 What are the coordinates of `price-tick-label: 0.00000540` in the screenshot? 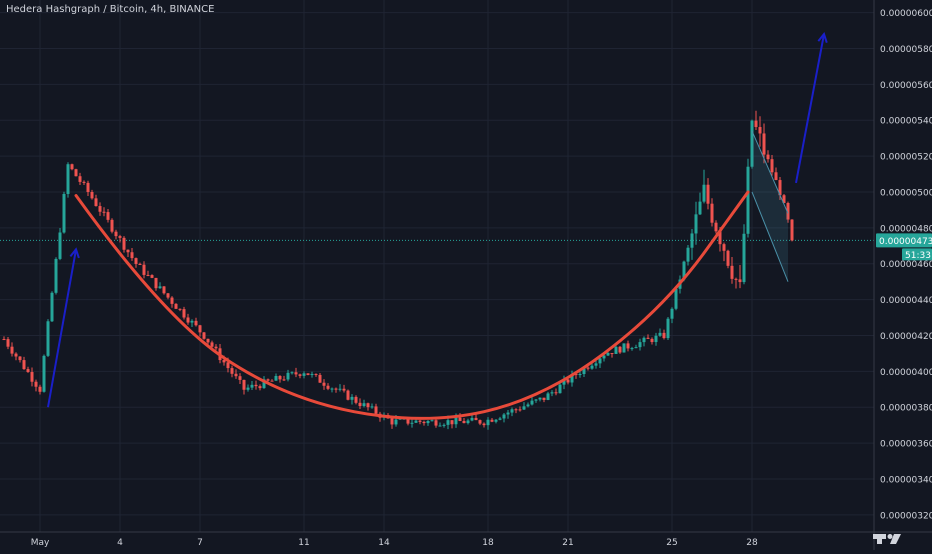 It's located at (906, 122).